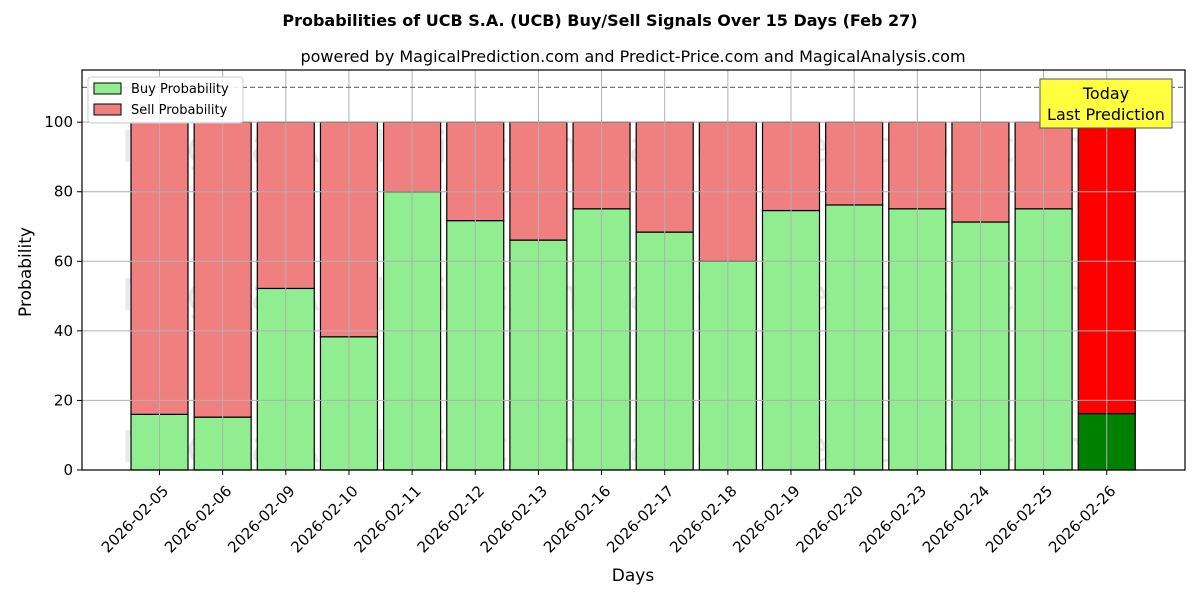 The height and width of the screenshot is (600, 1200). What do you see at coordinates (1105, 93) in the screenshot?
I see `annotation-text: Today` at bounding box center [1105, 93].